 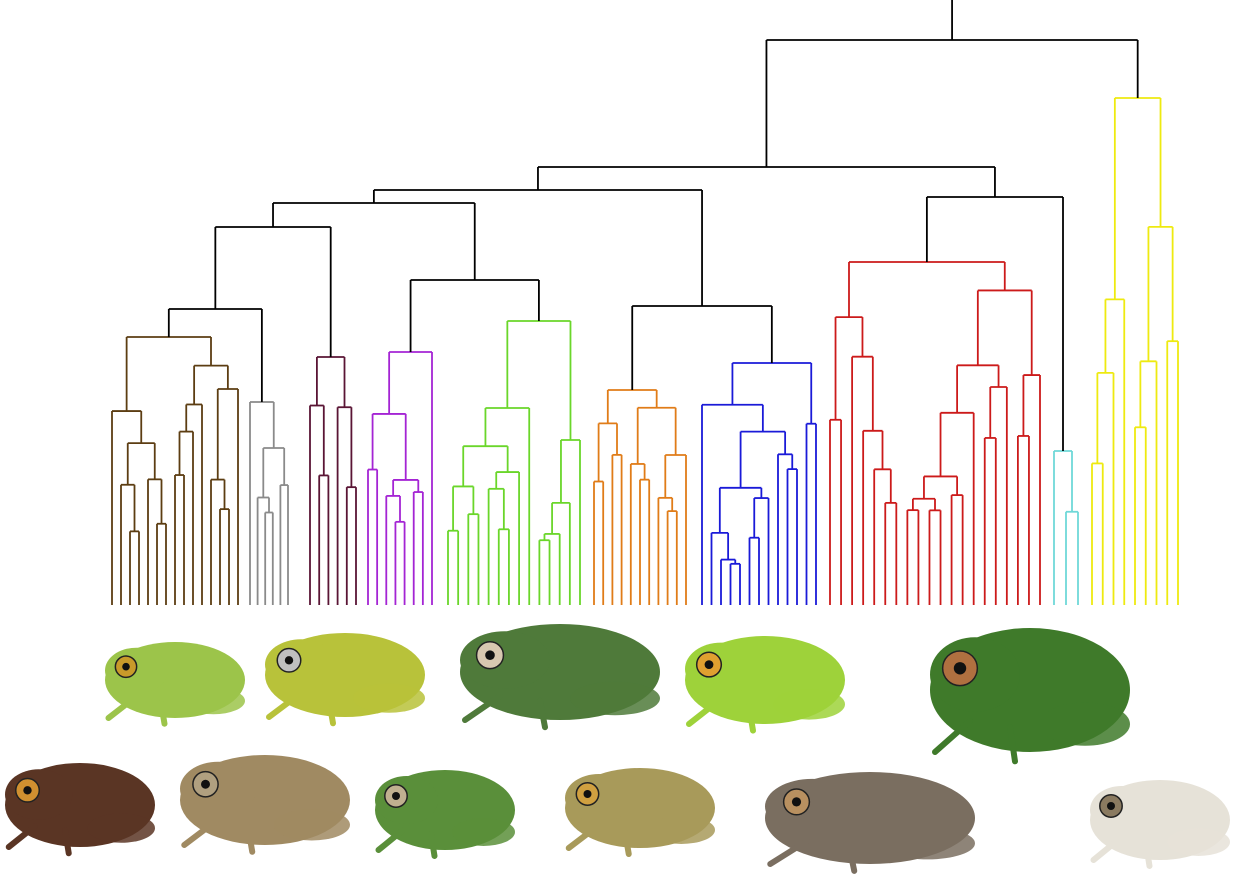 What do you see at coordinates (80, 810) in the screenshot?
I see `frog-brown-dark-photo` at bounding box center [80, 810].